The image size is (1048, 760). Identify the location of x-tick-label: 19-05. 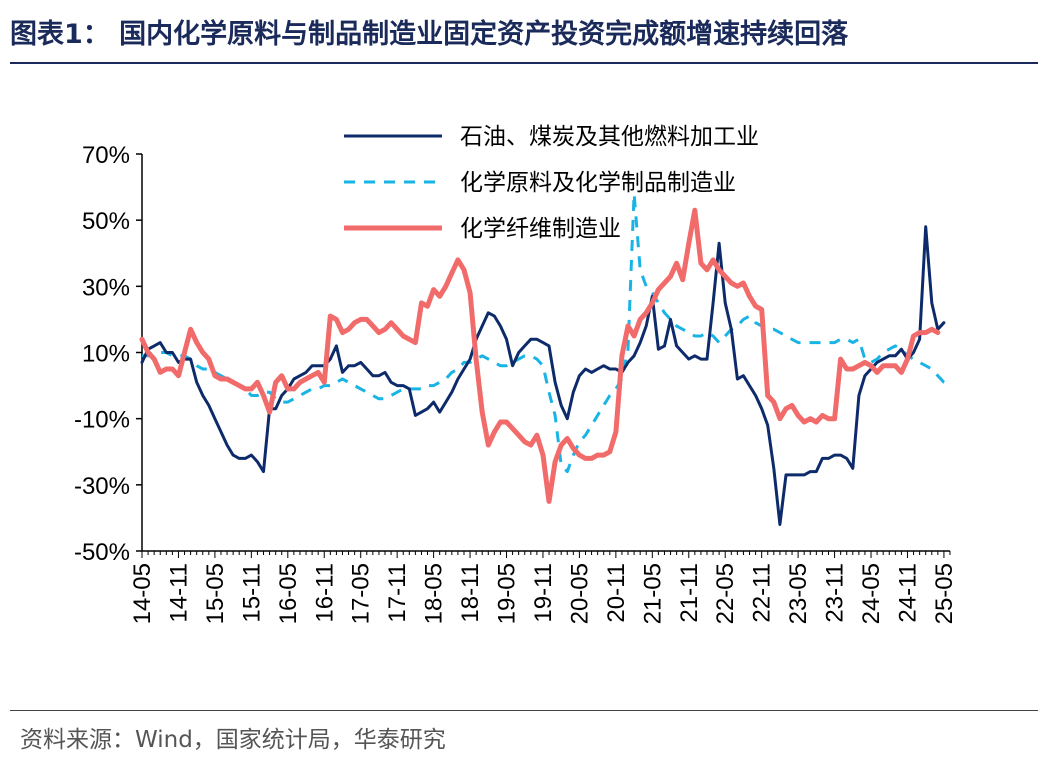
(507, 593).